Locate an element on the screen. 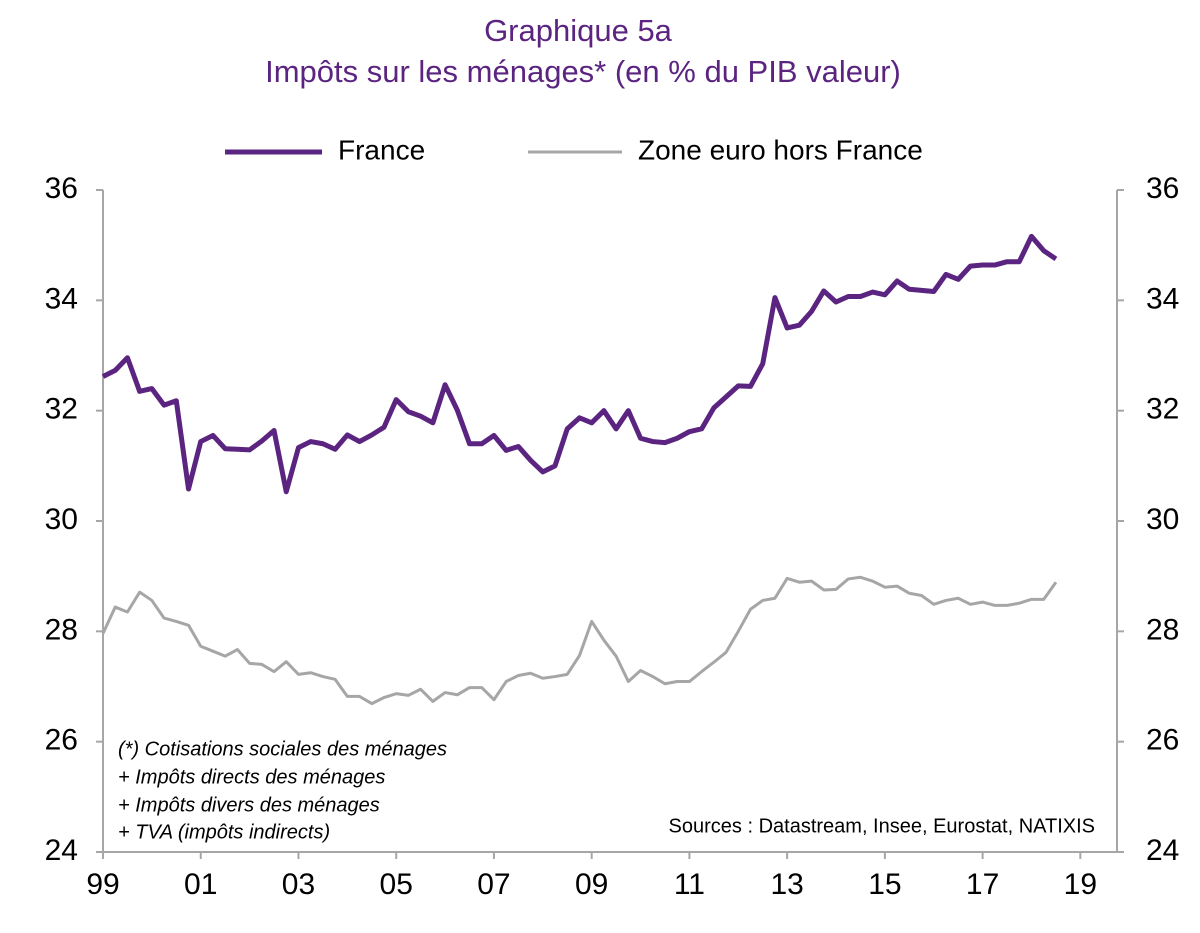 This screenshot has height=933, width=1200. x-tick-label: 07 is located at coordinates (493, 884).